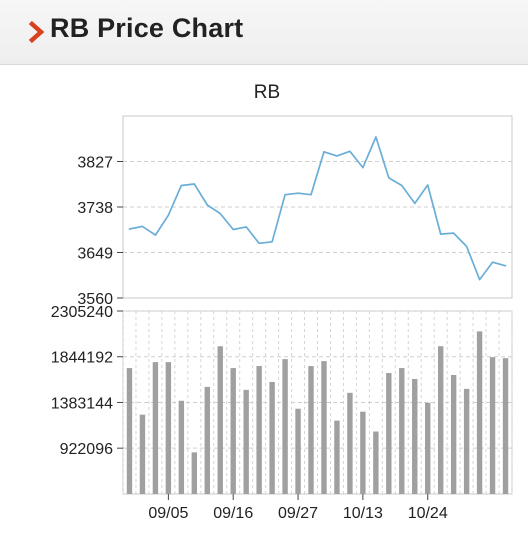  I want to click on price-tick-label: 3560, so click(95, 299).